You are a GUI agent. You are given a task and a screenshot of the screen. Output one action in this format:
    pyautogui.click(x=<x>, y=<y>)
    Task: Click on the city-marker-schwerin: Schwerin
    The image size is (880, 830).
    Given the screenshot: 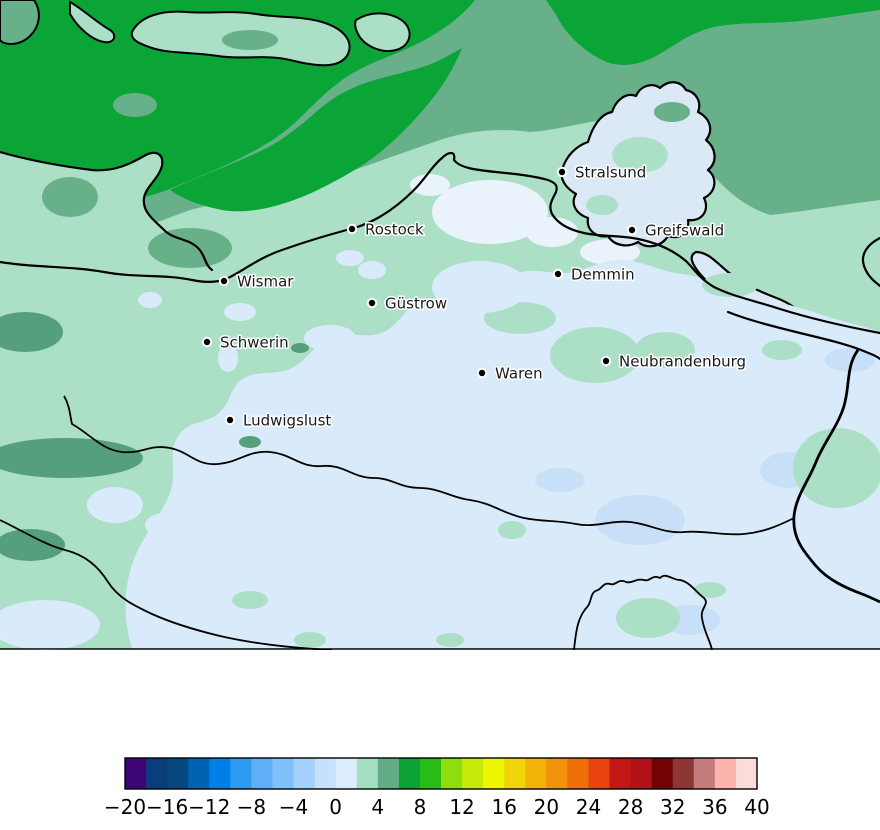 What is the action you would take?
    pyautogui.click(x=245, y=342)
    